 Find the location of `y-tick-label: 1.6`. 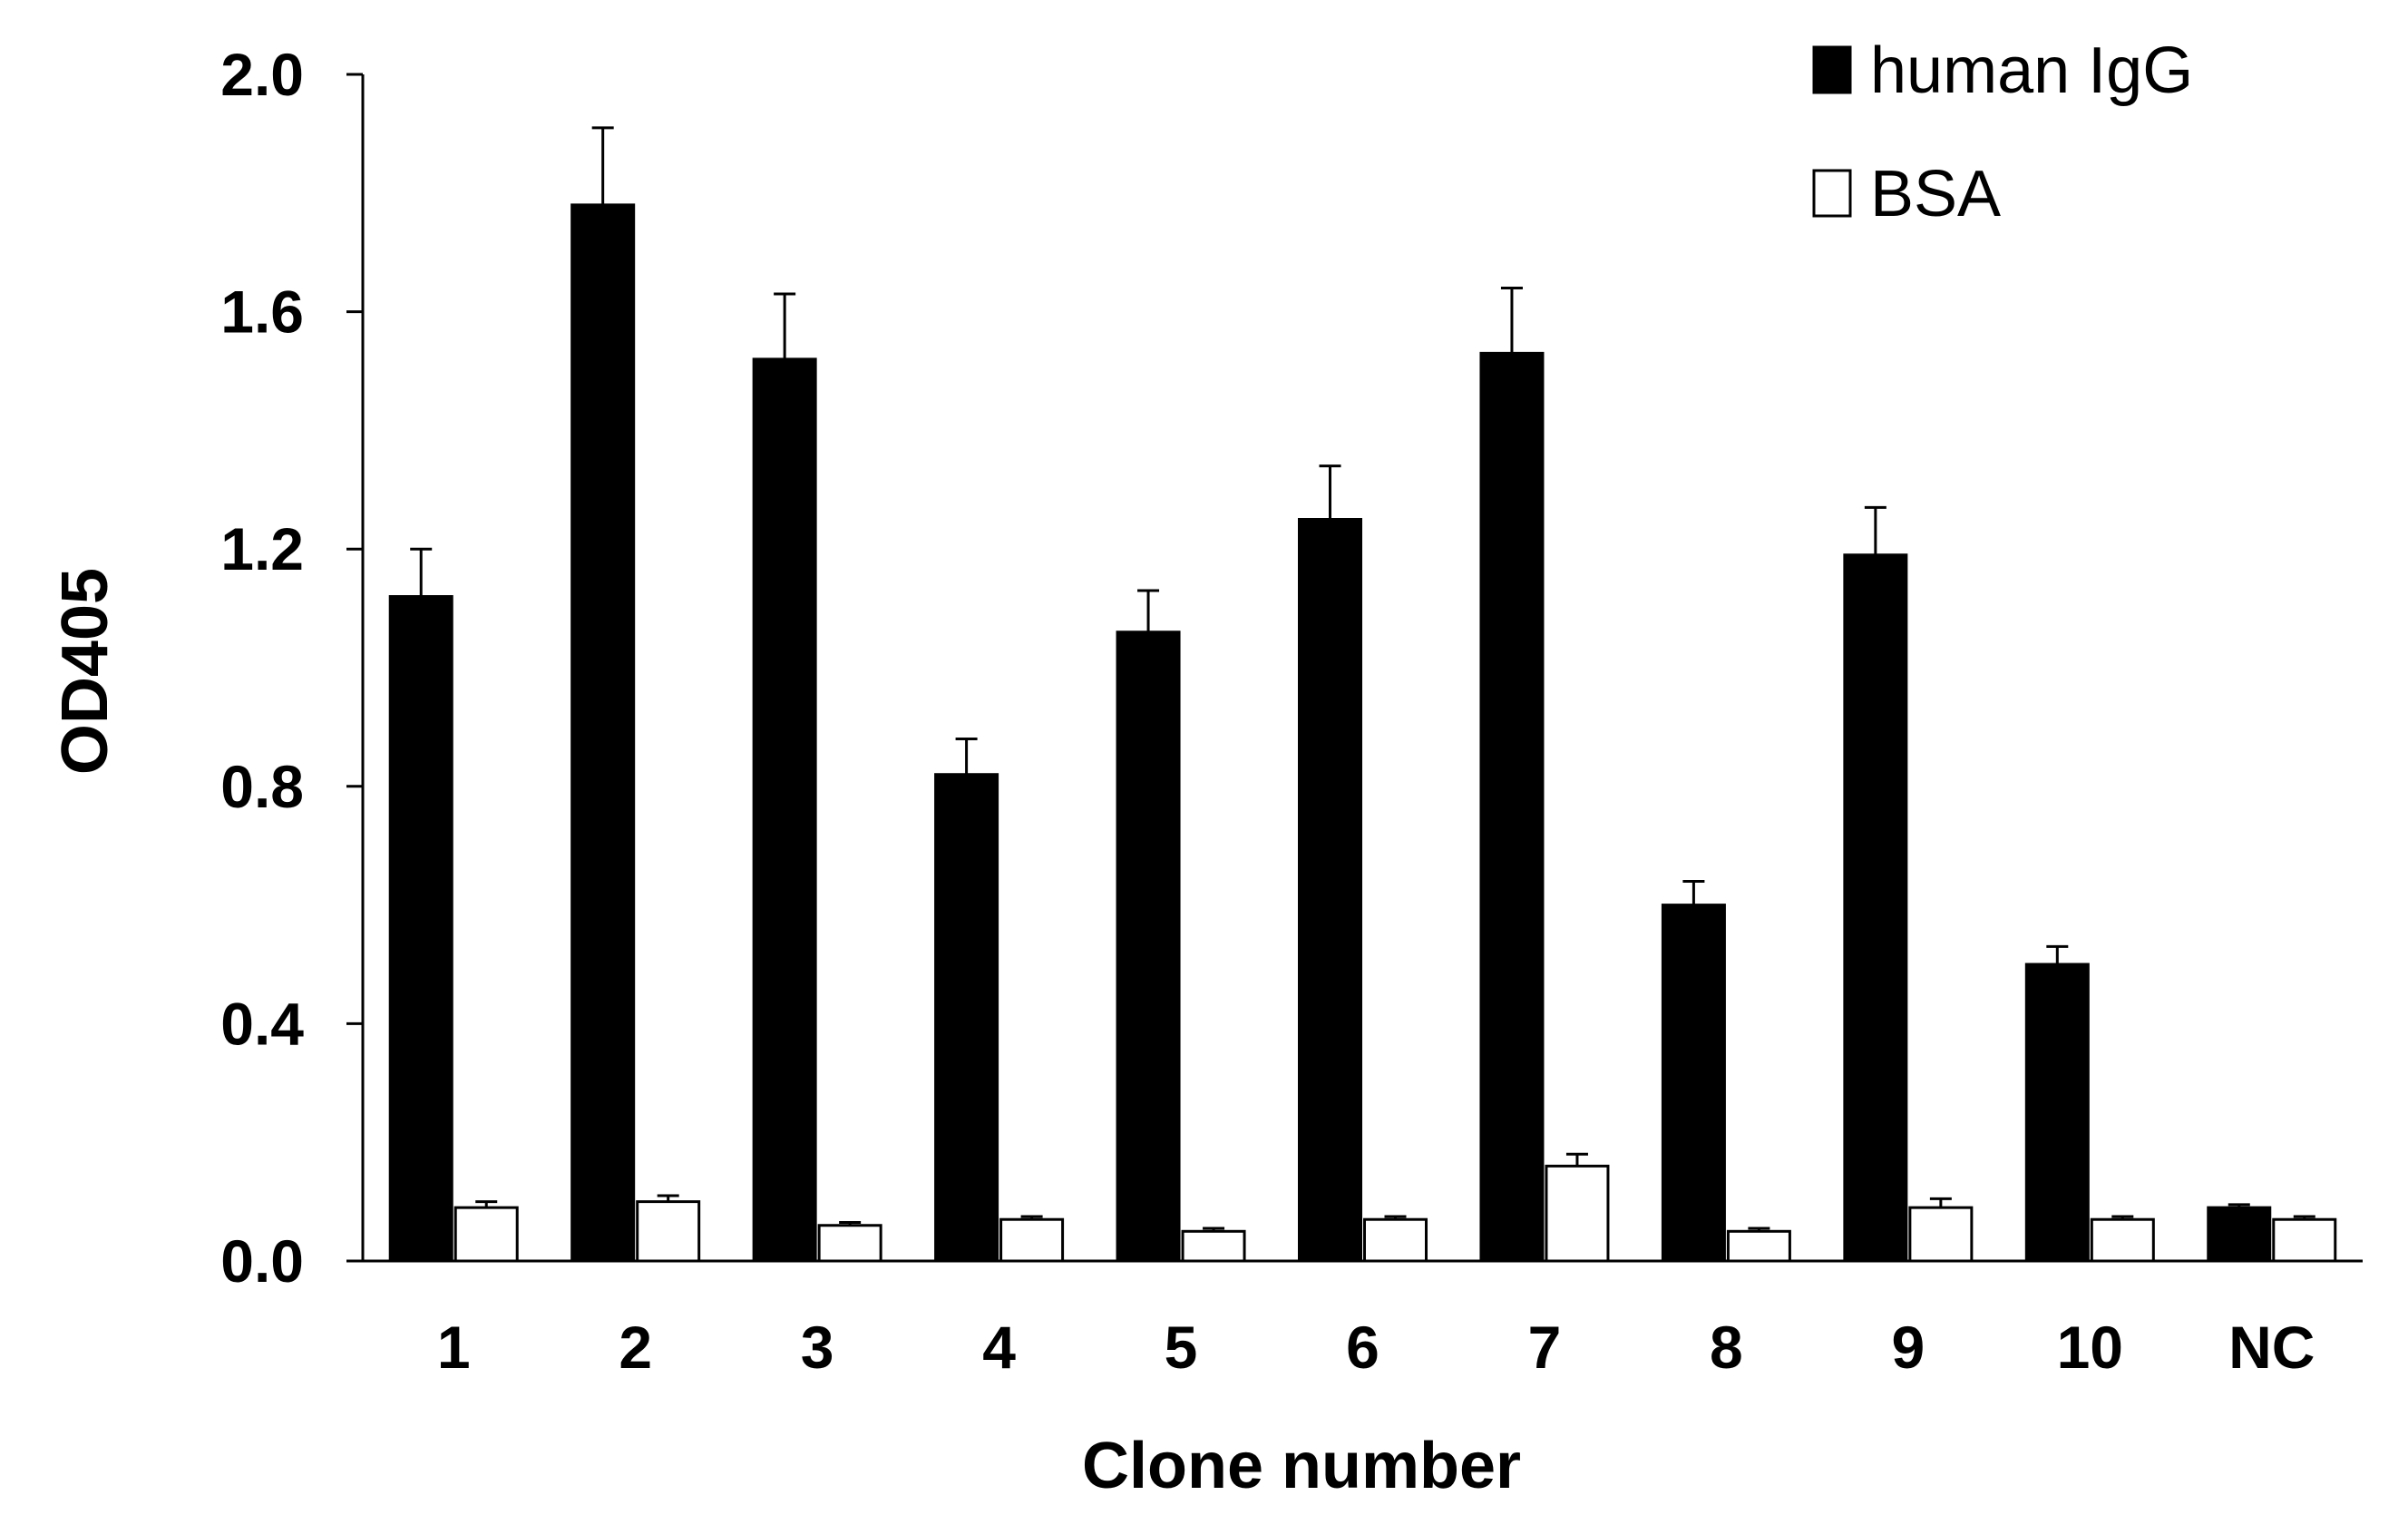

y-tick-label: 1.6 is located at coordinates (262, 312).